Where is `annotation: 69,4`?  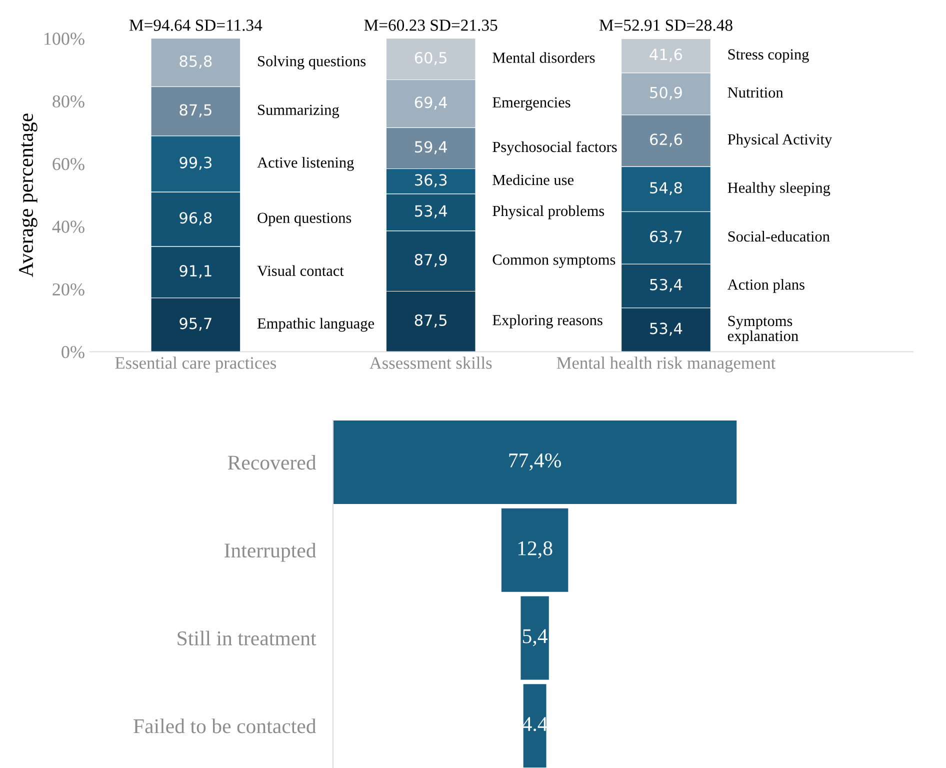
annotation: 69,4 is located at coordinates (430, 103).